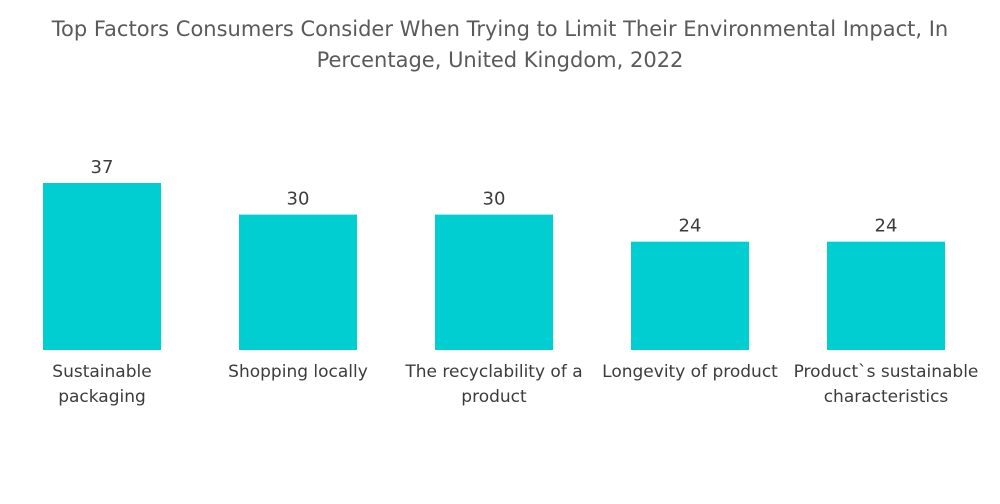 This screenshot has width=1000, height=504. I want to click on category-label-4: Longevity of product, so click(690, 372).